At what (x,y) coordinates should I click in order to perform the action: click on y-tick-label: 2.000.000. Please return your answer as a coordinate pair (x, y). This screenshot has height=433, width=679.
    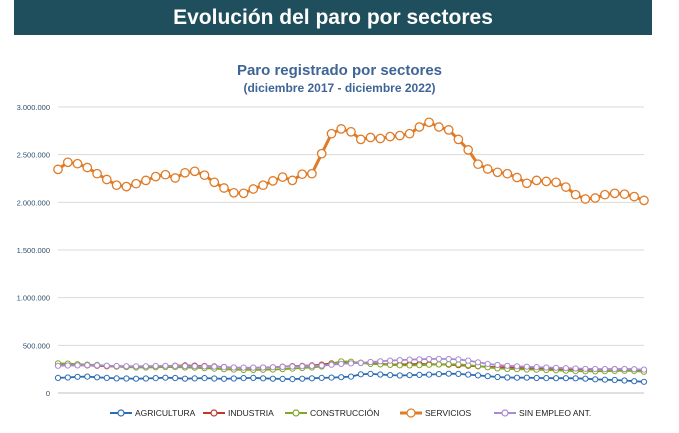
    Looking at the image, I should click on (33, 202).